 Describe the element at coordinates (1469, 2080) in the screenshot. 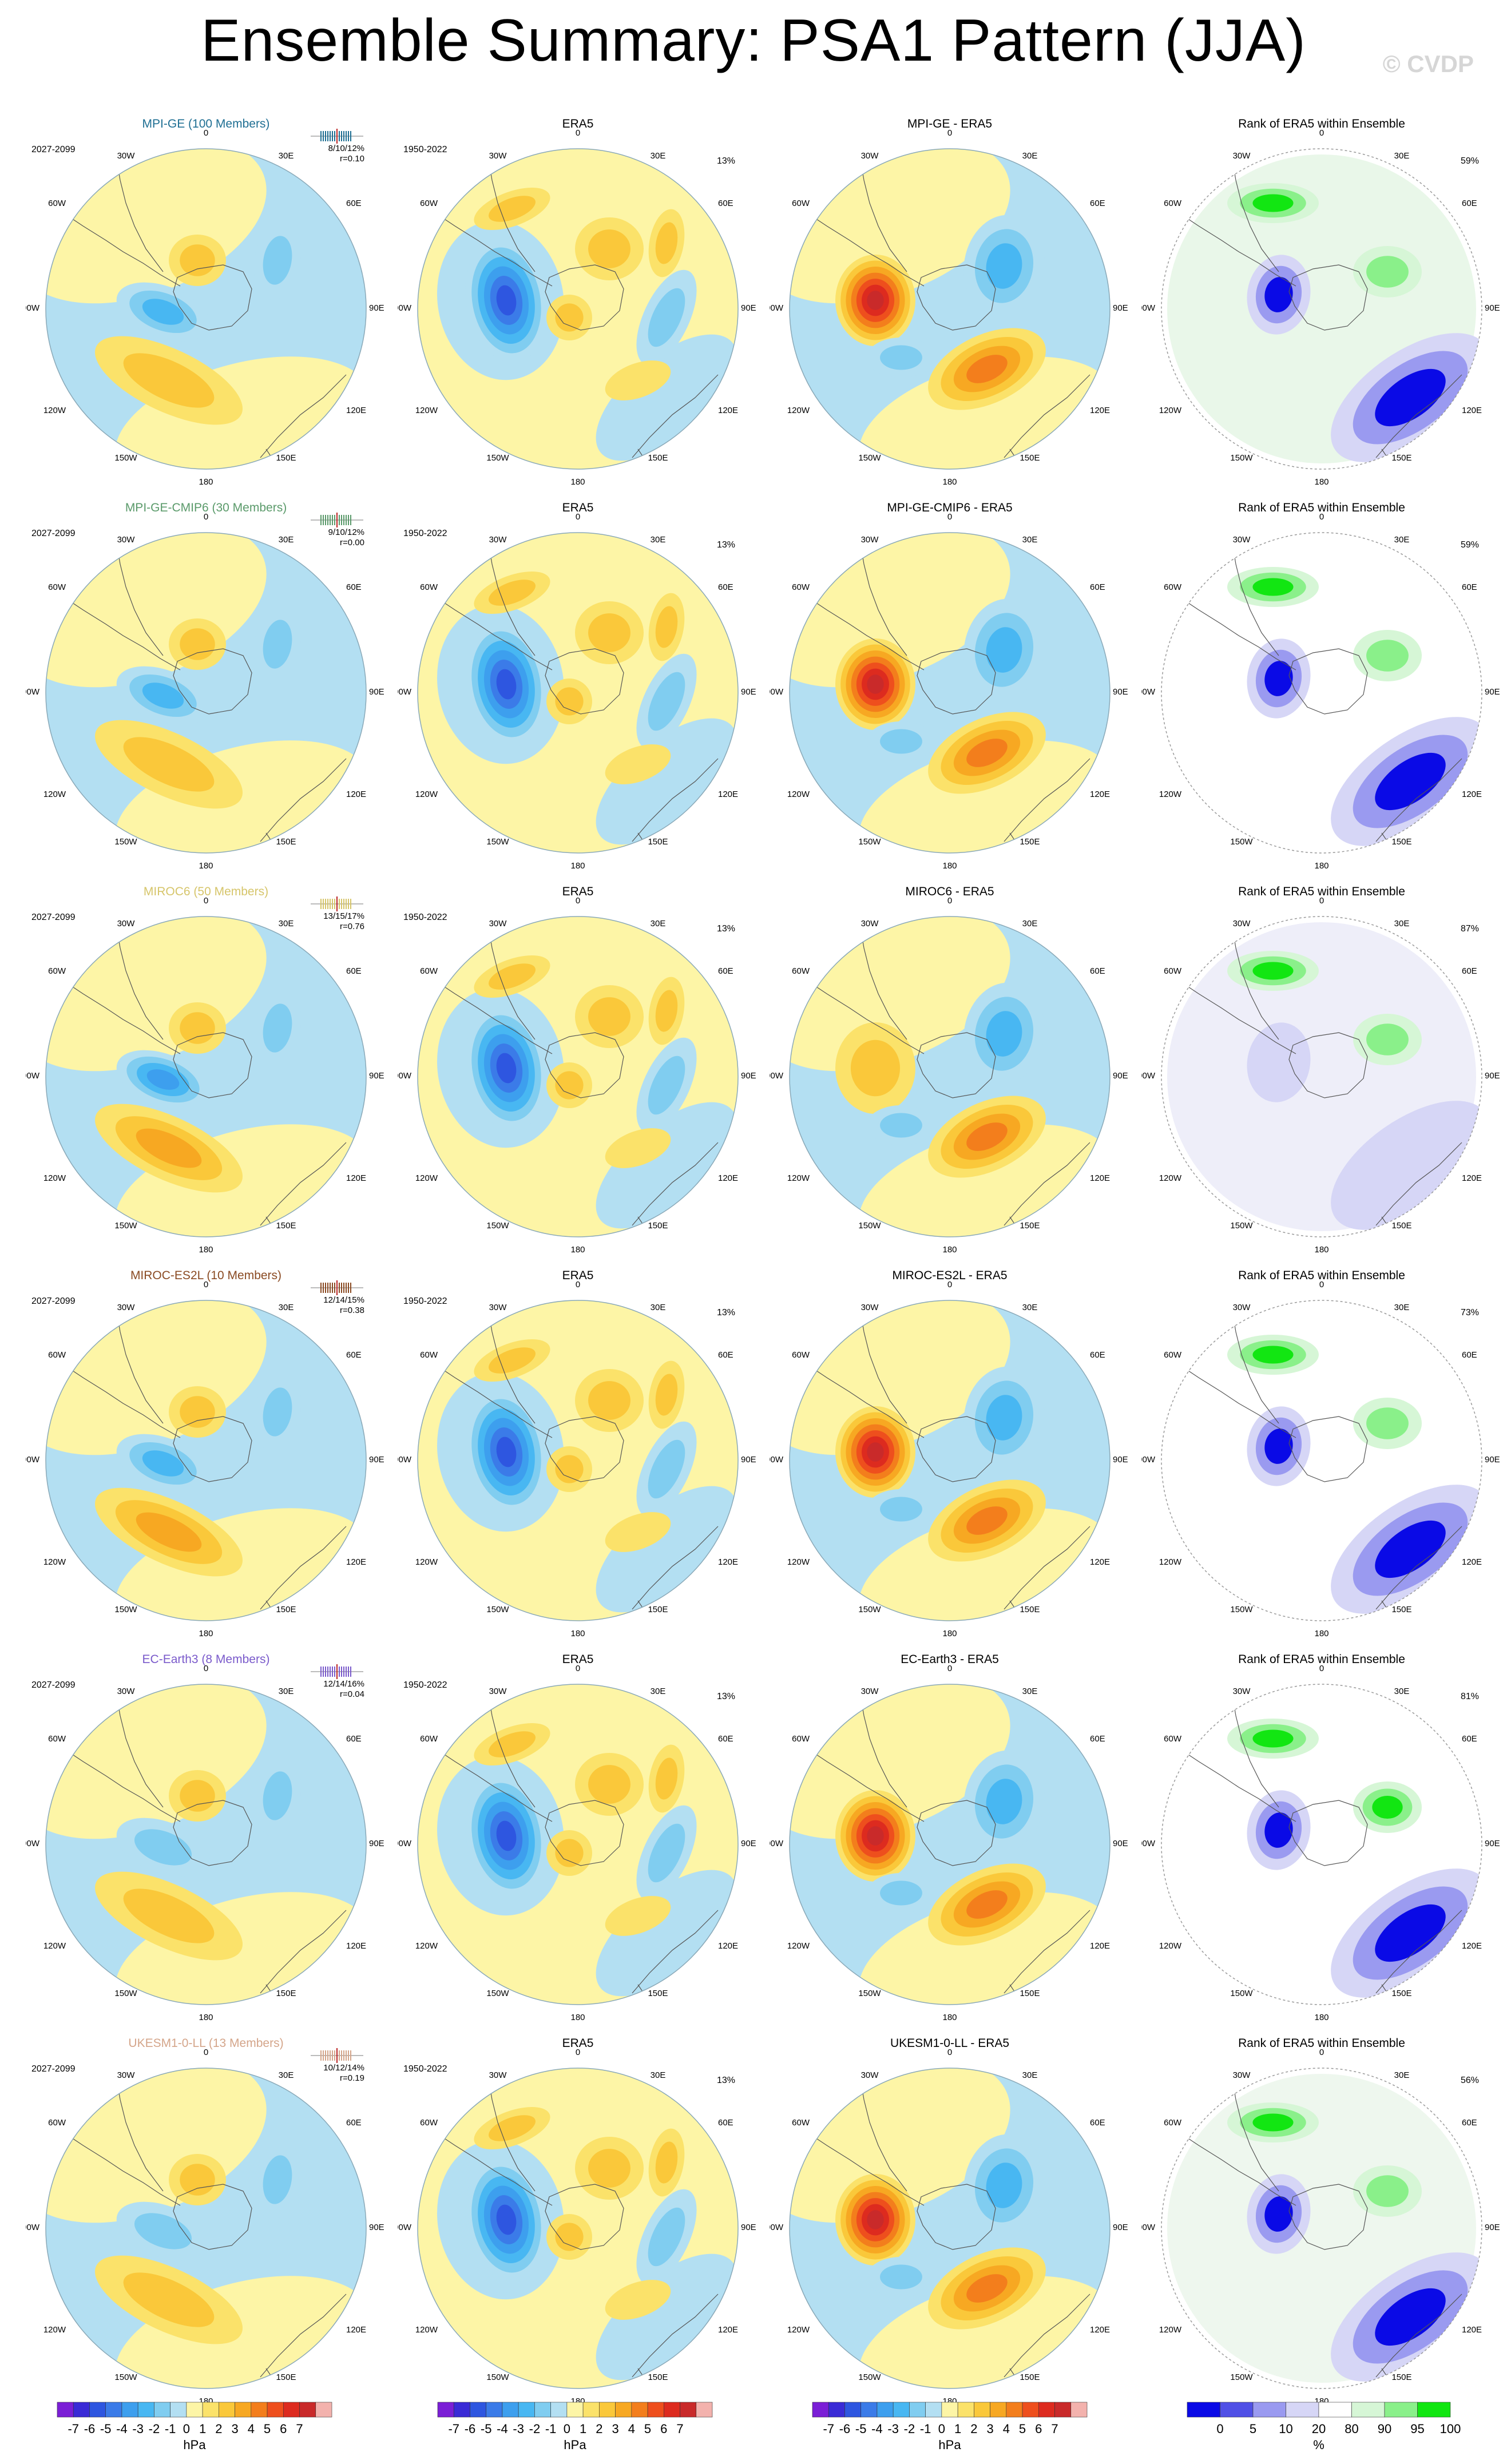

I see `percent-label: 56%` at that location.